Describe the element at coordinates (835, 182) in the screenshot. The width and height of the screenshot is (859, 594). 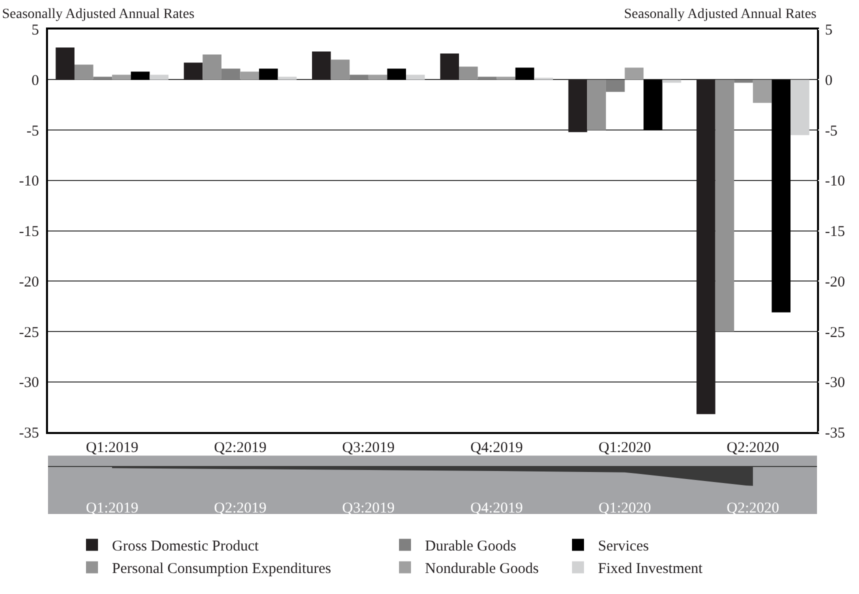
I see `y2-tick-label: -10` at that location.